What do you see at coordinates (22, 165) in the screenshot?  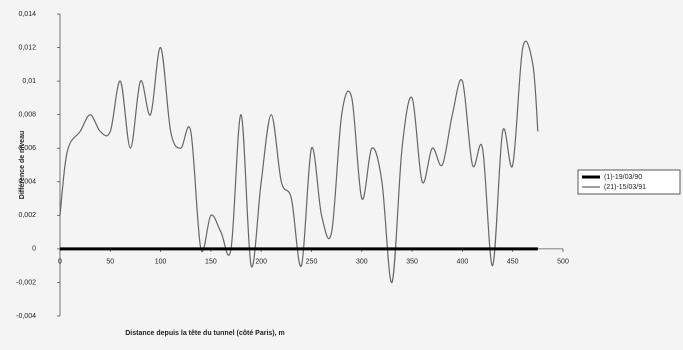 I see `y-axis-label: Différence de niveau` at bounding box center [22, 165].